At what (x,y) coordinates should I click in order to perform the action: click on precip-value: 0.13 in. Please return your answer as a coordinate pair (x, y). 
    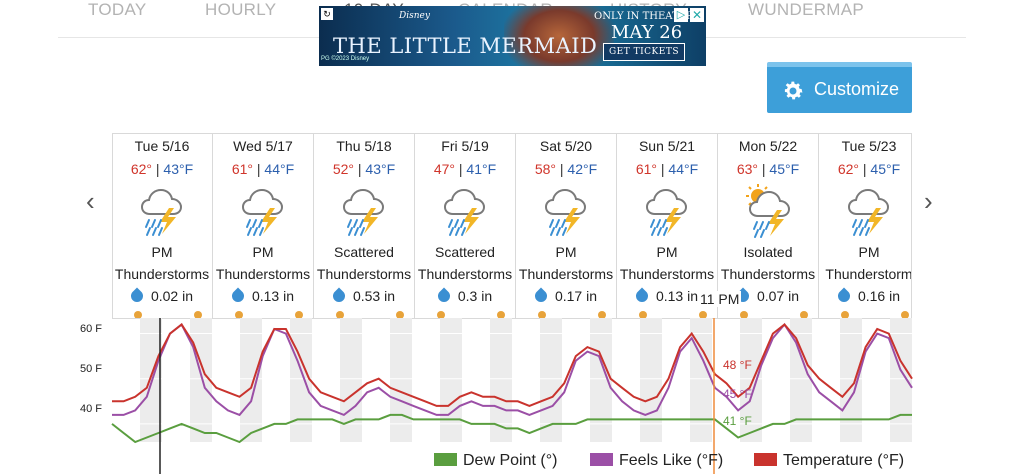
    Looking at the image, I should click on (677, 296).